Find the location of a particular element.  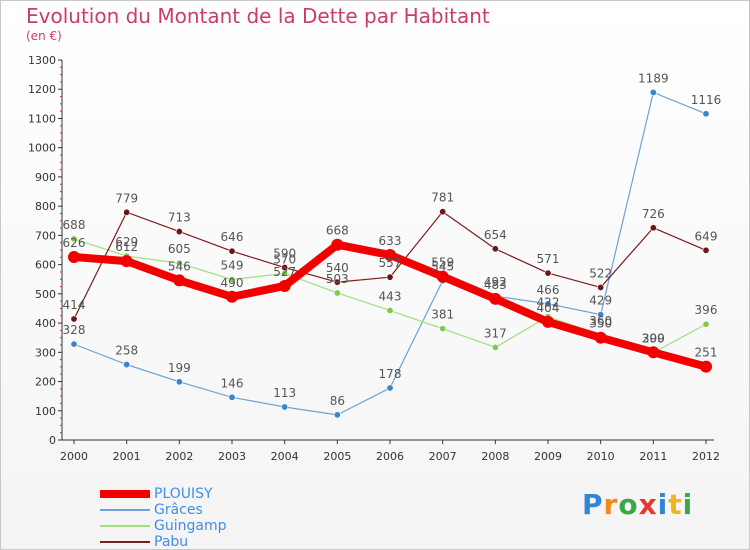

data-label: 527 is located at coordinates (284, 272).